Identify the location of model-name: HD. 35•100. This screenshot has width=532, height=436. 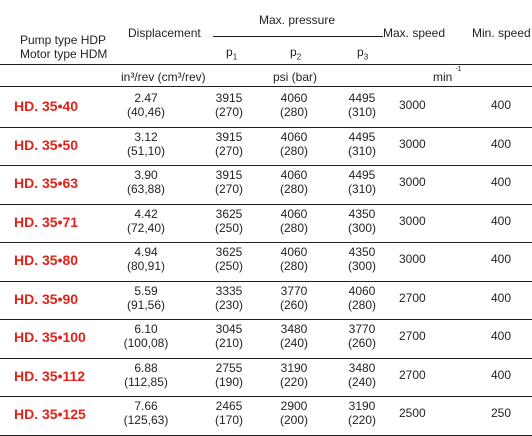
(50, 337).